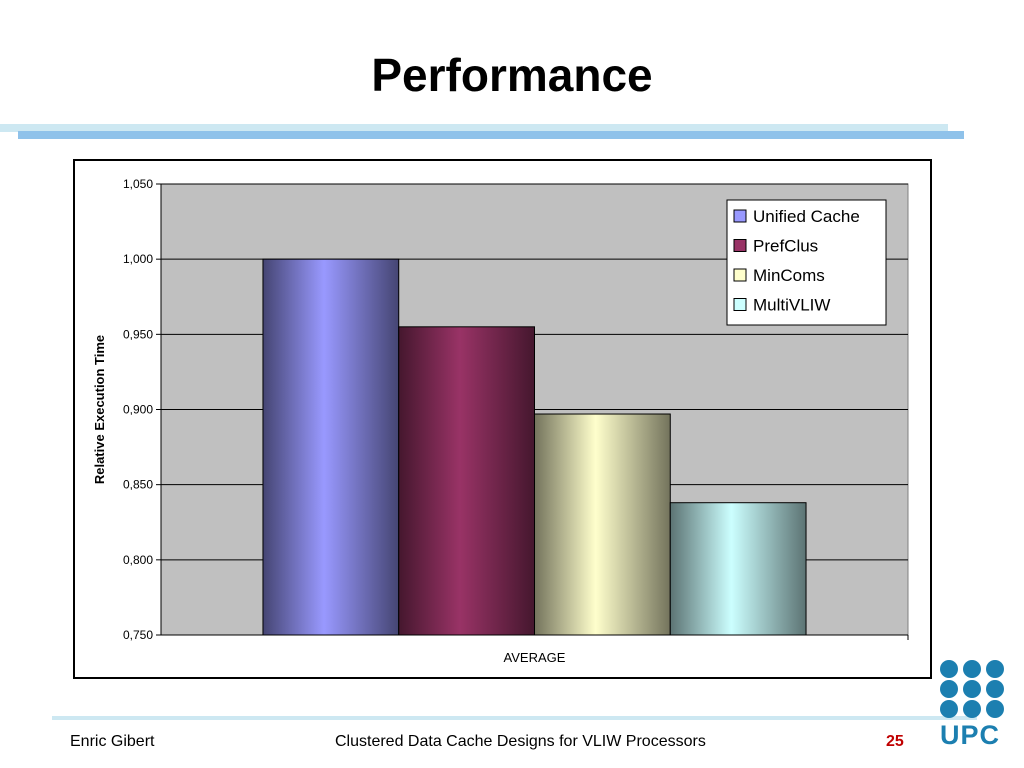 The image size is (1024, 768). I want to click on logo-text: UPC, so click(970, 735).